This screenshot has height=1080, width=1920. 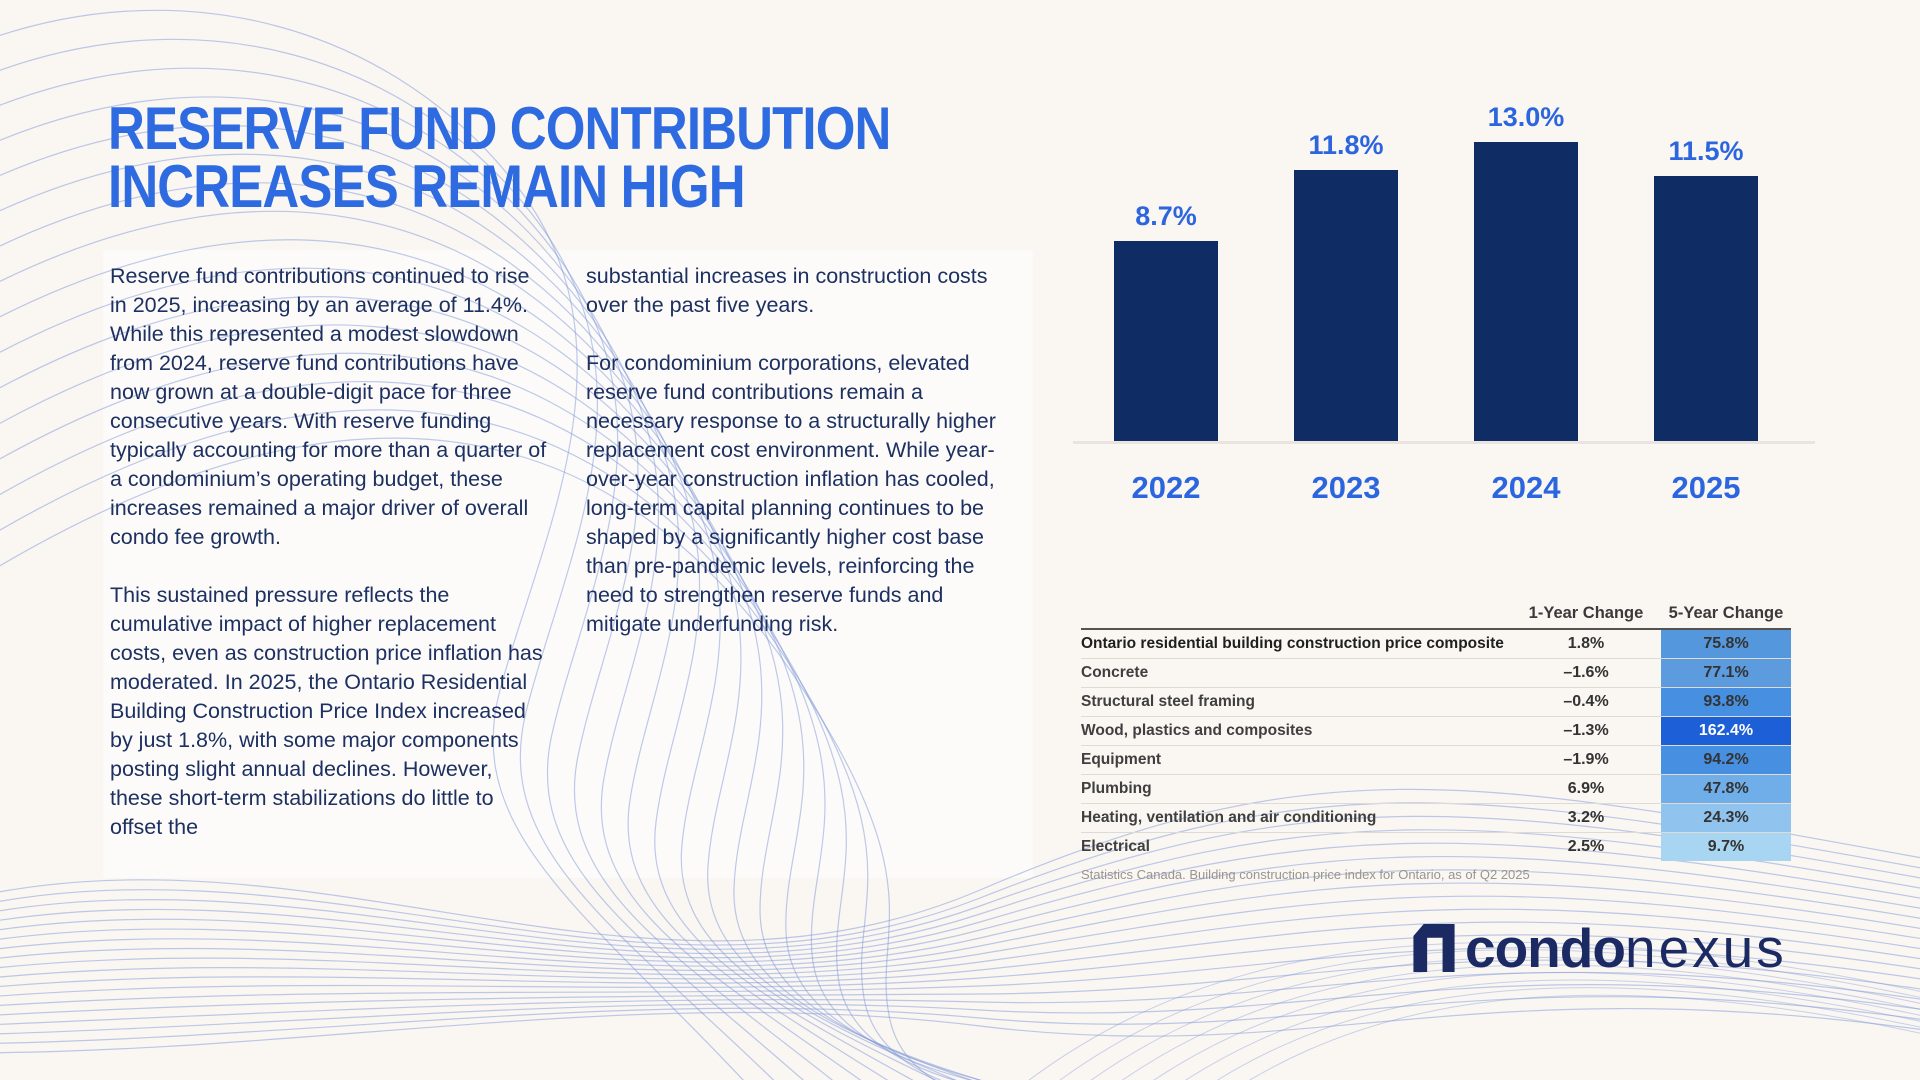 I want to click on table-header-5-year: 5-Year Change, so click(x=1726, y=612).